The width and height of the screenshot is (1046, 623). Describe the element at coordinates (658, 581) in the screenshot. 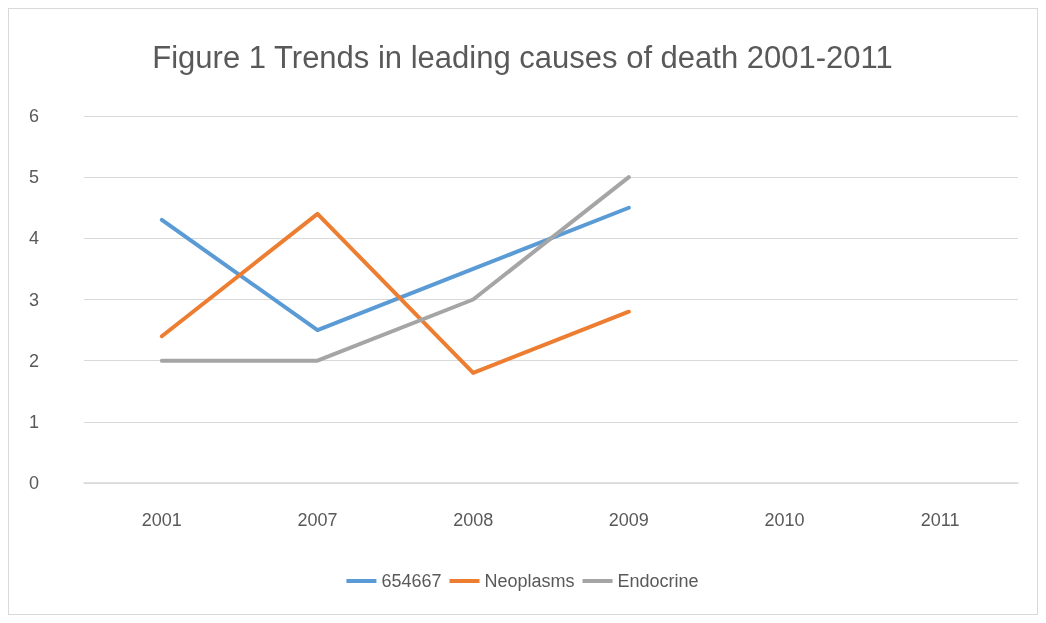

I see `legend-label: Endocrine` at that location.